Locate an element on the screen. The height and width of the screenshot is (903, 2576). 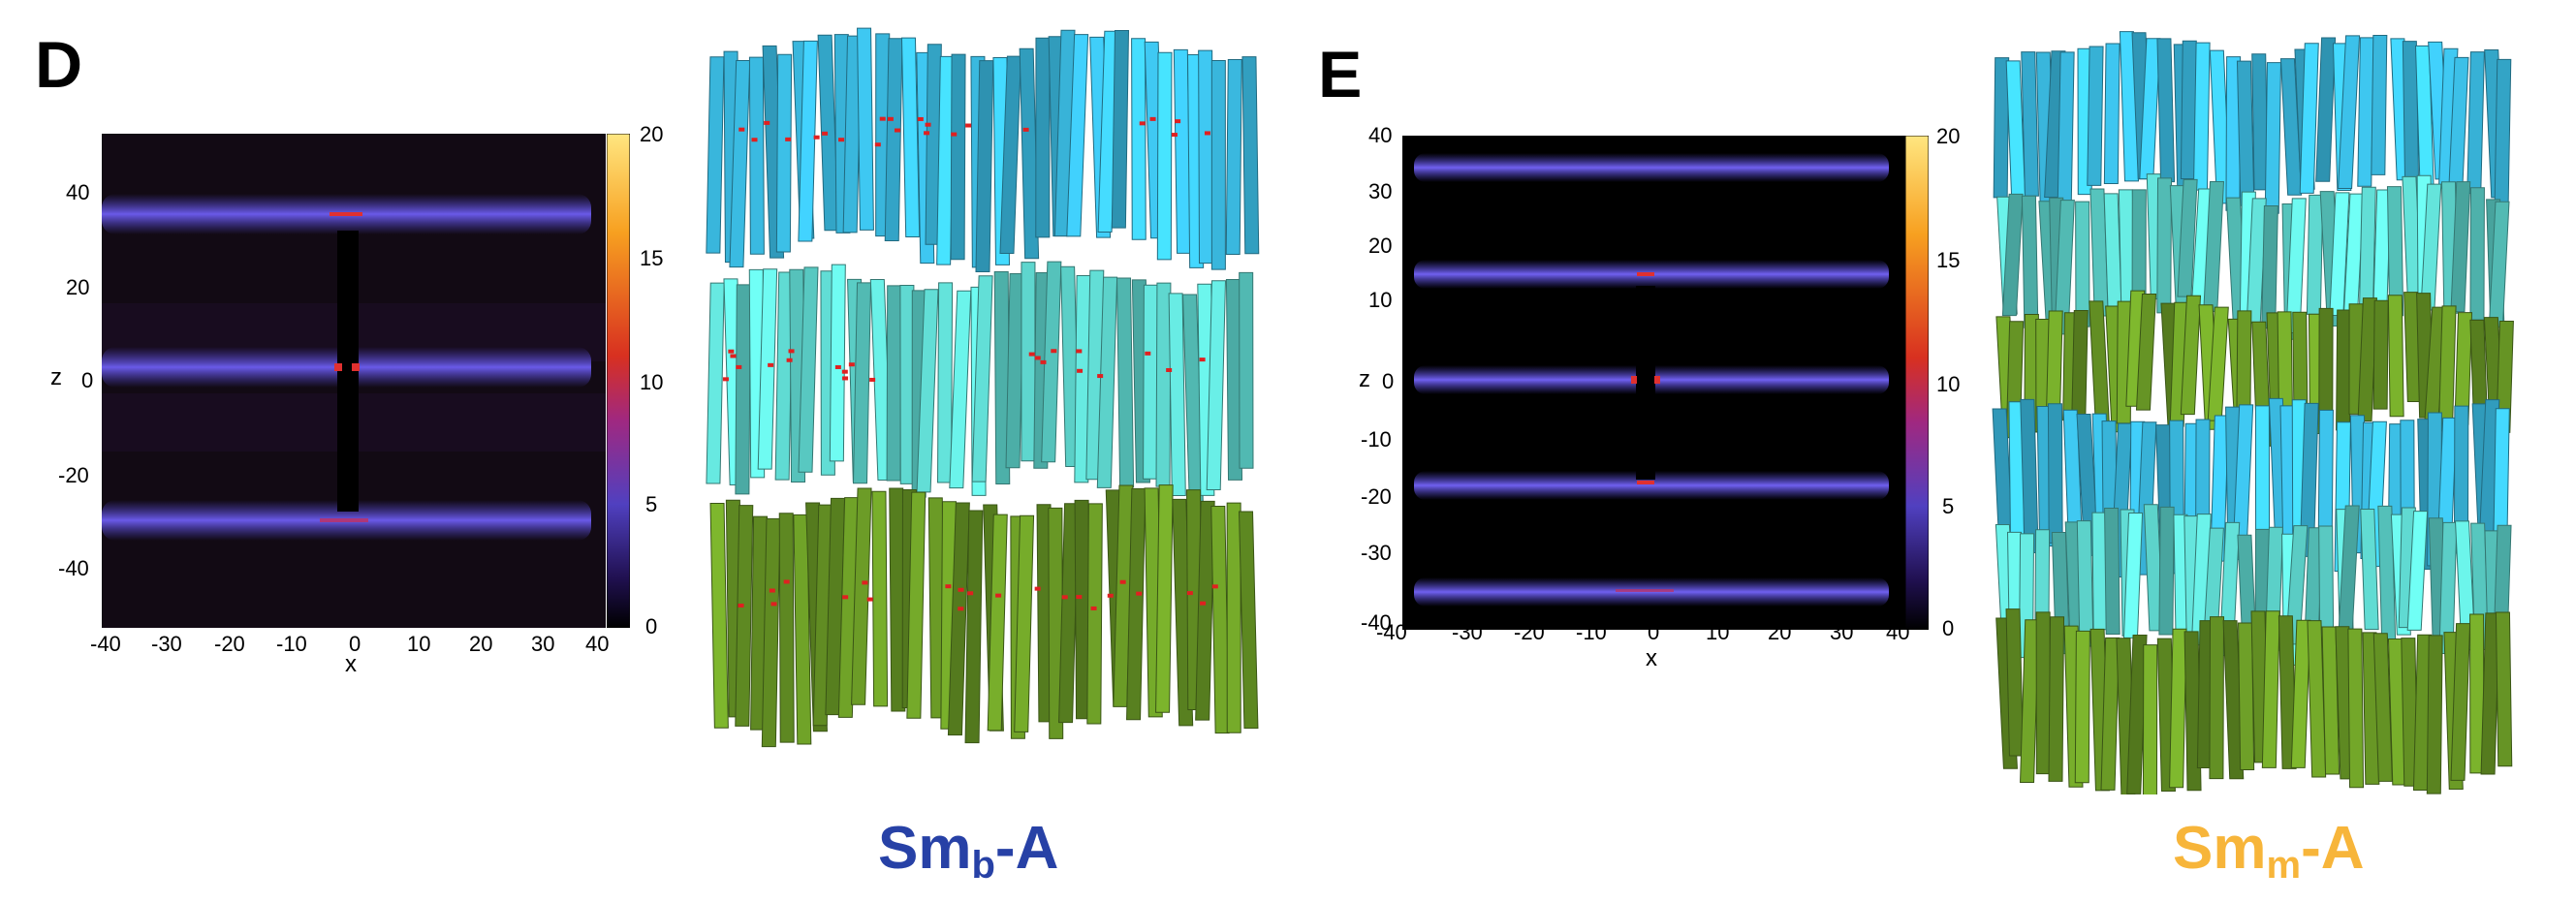
caption-subscript: b is located at coordinates (983, 865).